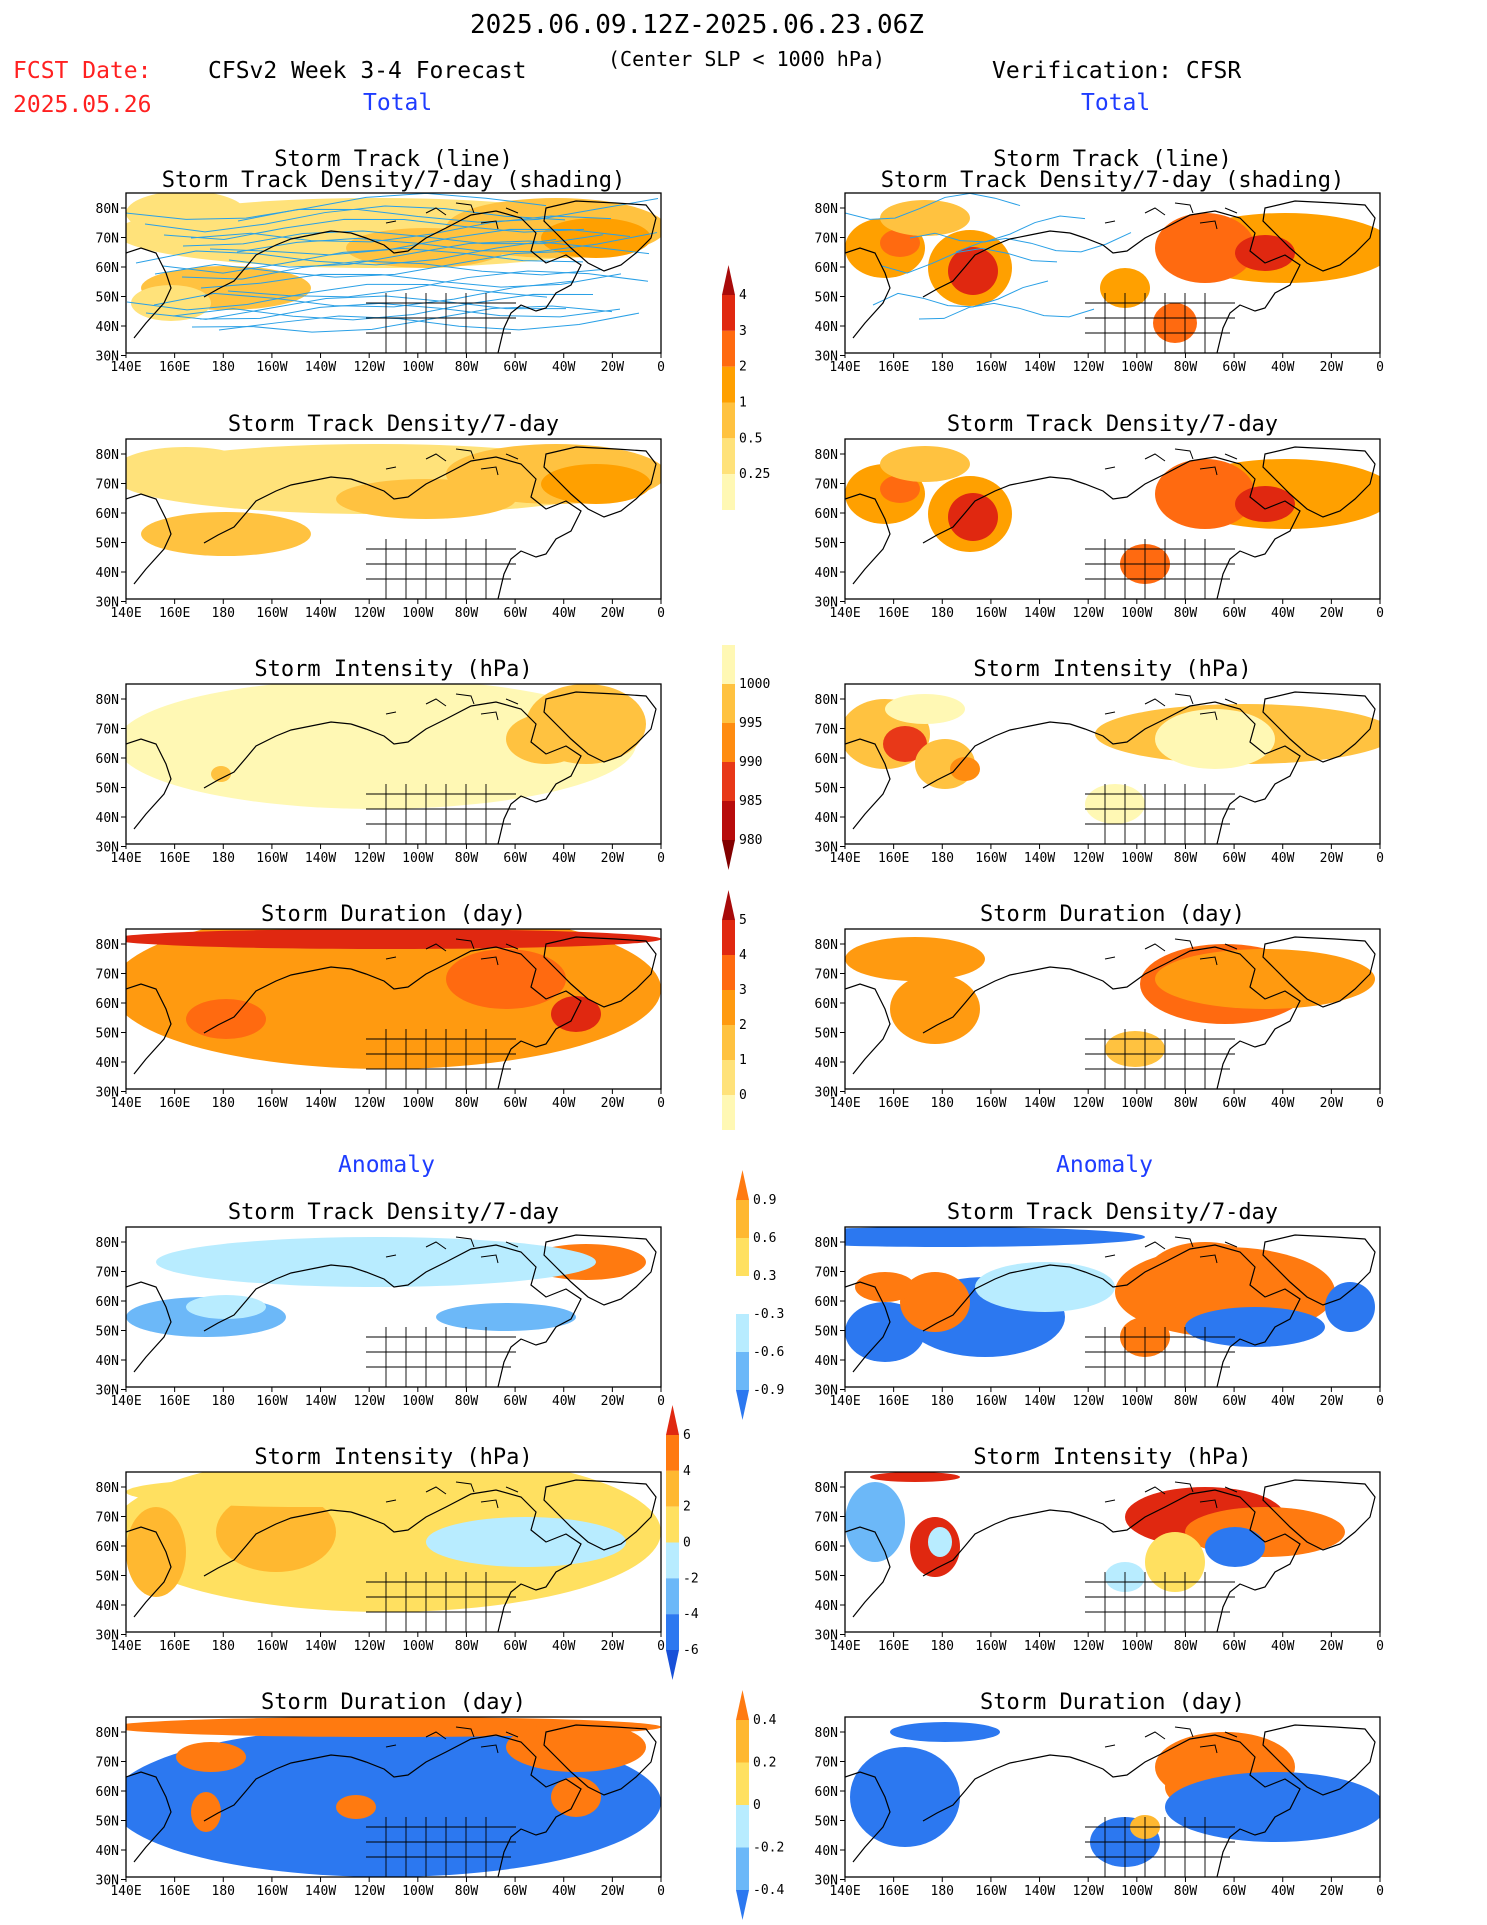  Describe the element at coordinates (764, 1200) in the screenshot. I see `colorbar-label: 0.9` at that location.